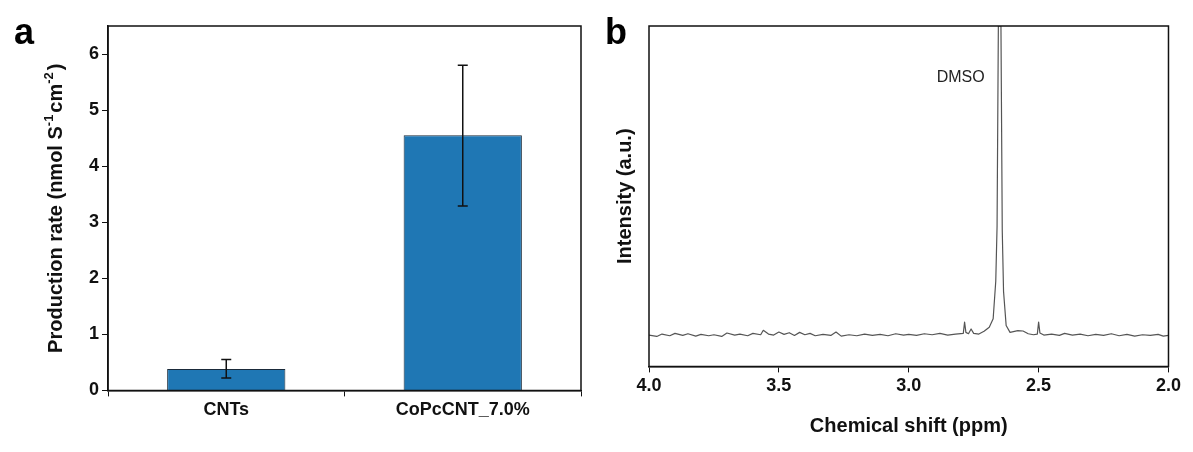 The height and width of the screenshot is (452, 1193). What do you see at coordinates (623, 196) in the screenshot?
I see `y-axis-title: Intensity (a.u.)` at bounding box center [623, 196].